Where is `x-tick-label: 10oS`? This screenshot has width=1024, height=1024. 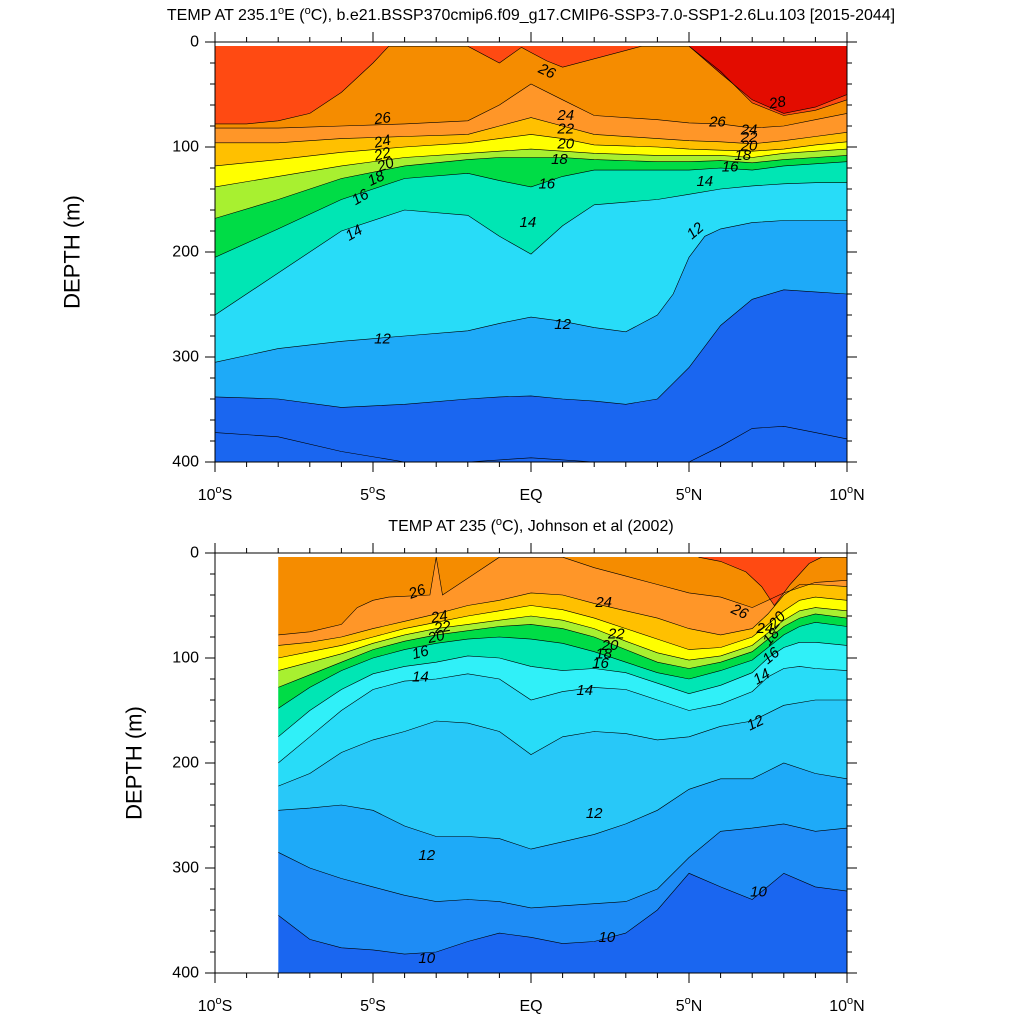 x-tick-label: 10oS is located at coordinates (215, 494).